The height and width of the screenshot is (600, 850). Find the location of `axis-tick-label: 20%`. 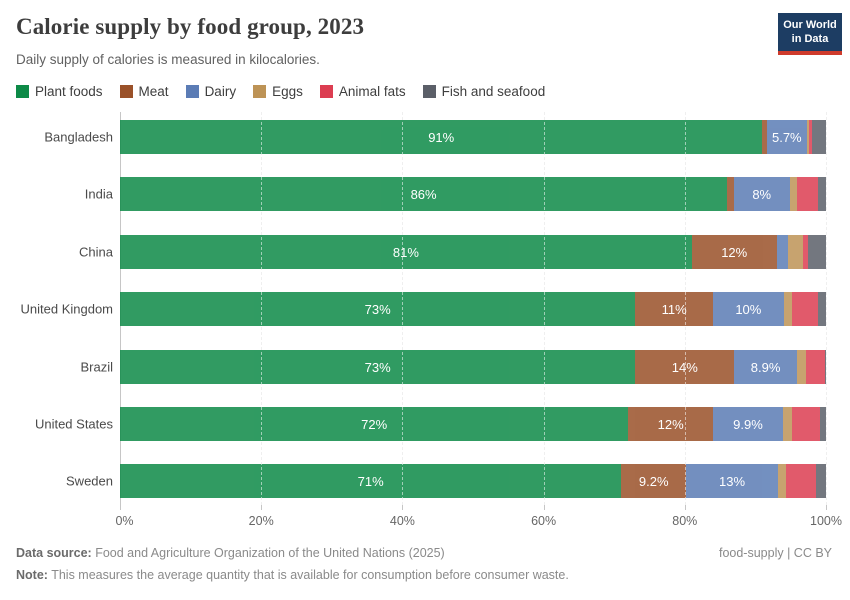

axis-tick-label: 20% is located at coordinates (261, 521).